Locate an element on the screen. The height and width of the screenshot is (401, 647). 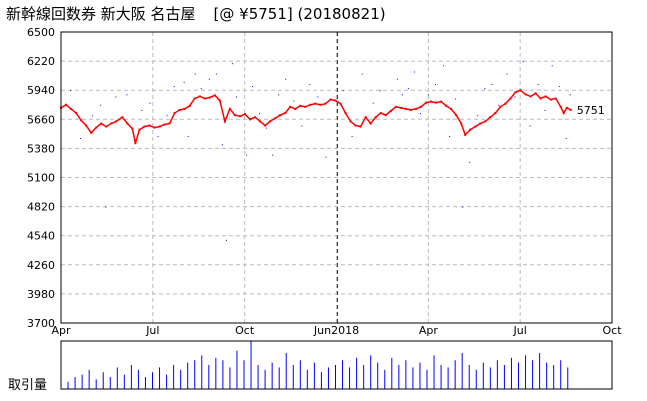
last-value-label: 5751 is located at coordinates (591, 110).